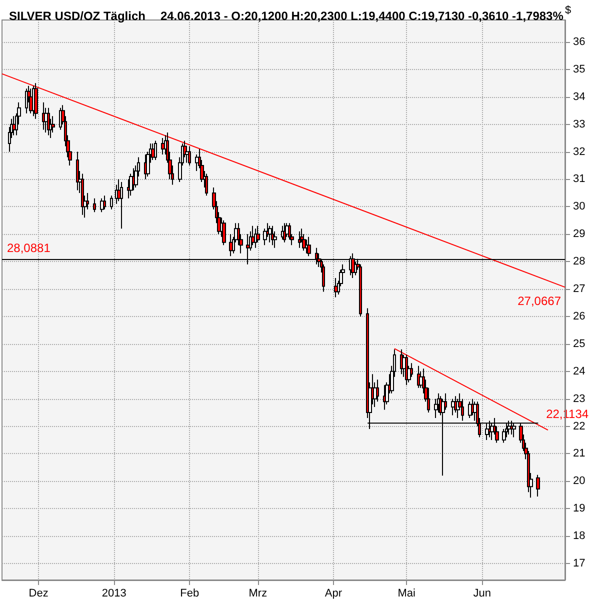 The width and height of the screenshot is (595, 600). What do you see at coordinates (362, 16) in the screenshot?
I see `chart-subtitle: 24.06.2013 - O:20,1200 H:20,2300 L:19,4400 C:19,7130 -0,3610 -1,7983%` at bounding box center [362, 16].